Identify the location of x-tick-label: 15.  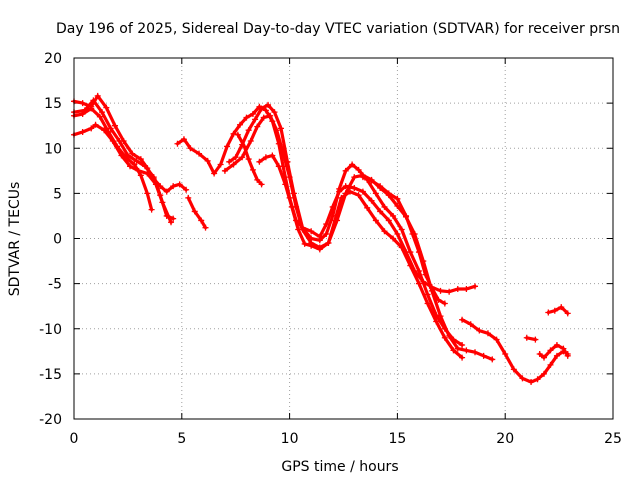
(397, 439).